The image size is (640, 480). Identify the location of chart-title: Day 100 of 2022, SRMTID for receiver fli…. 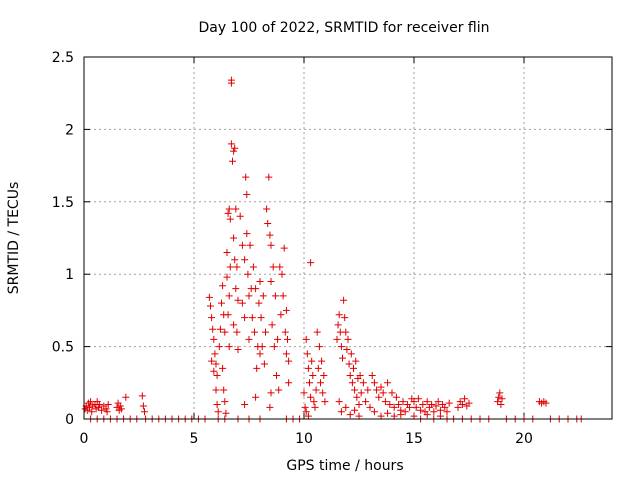
(344, 28).